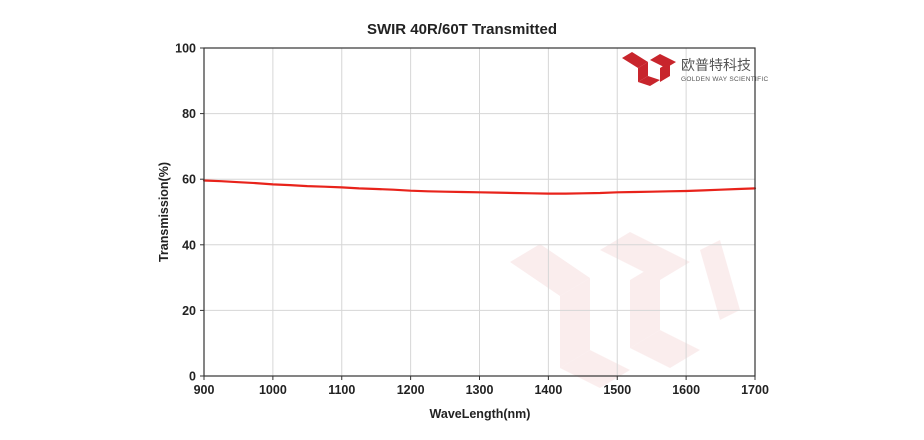 This screenshot has height=440, width=924. Describe the element at coordinates (649, 69) in the screenshot. I see `logo-mark` at that location.